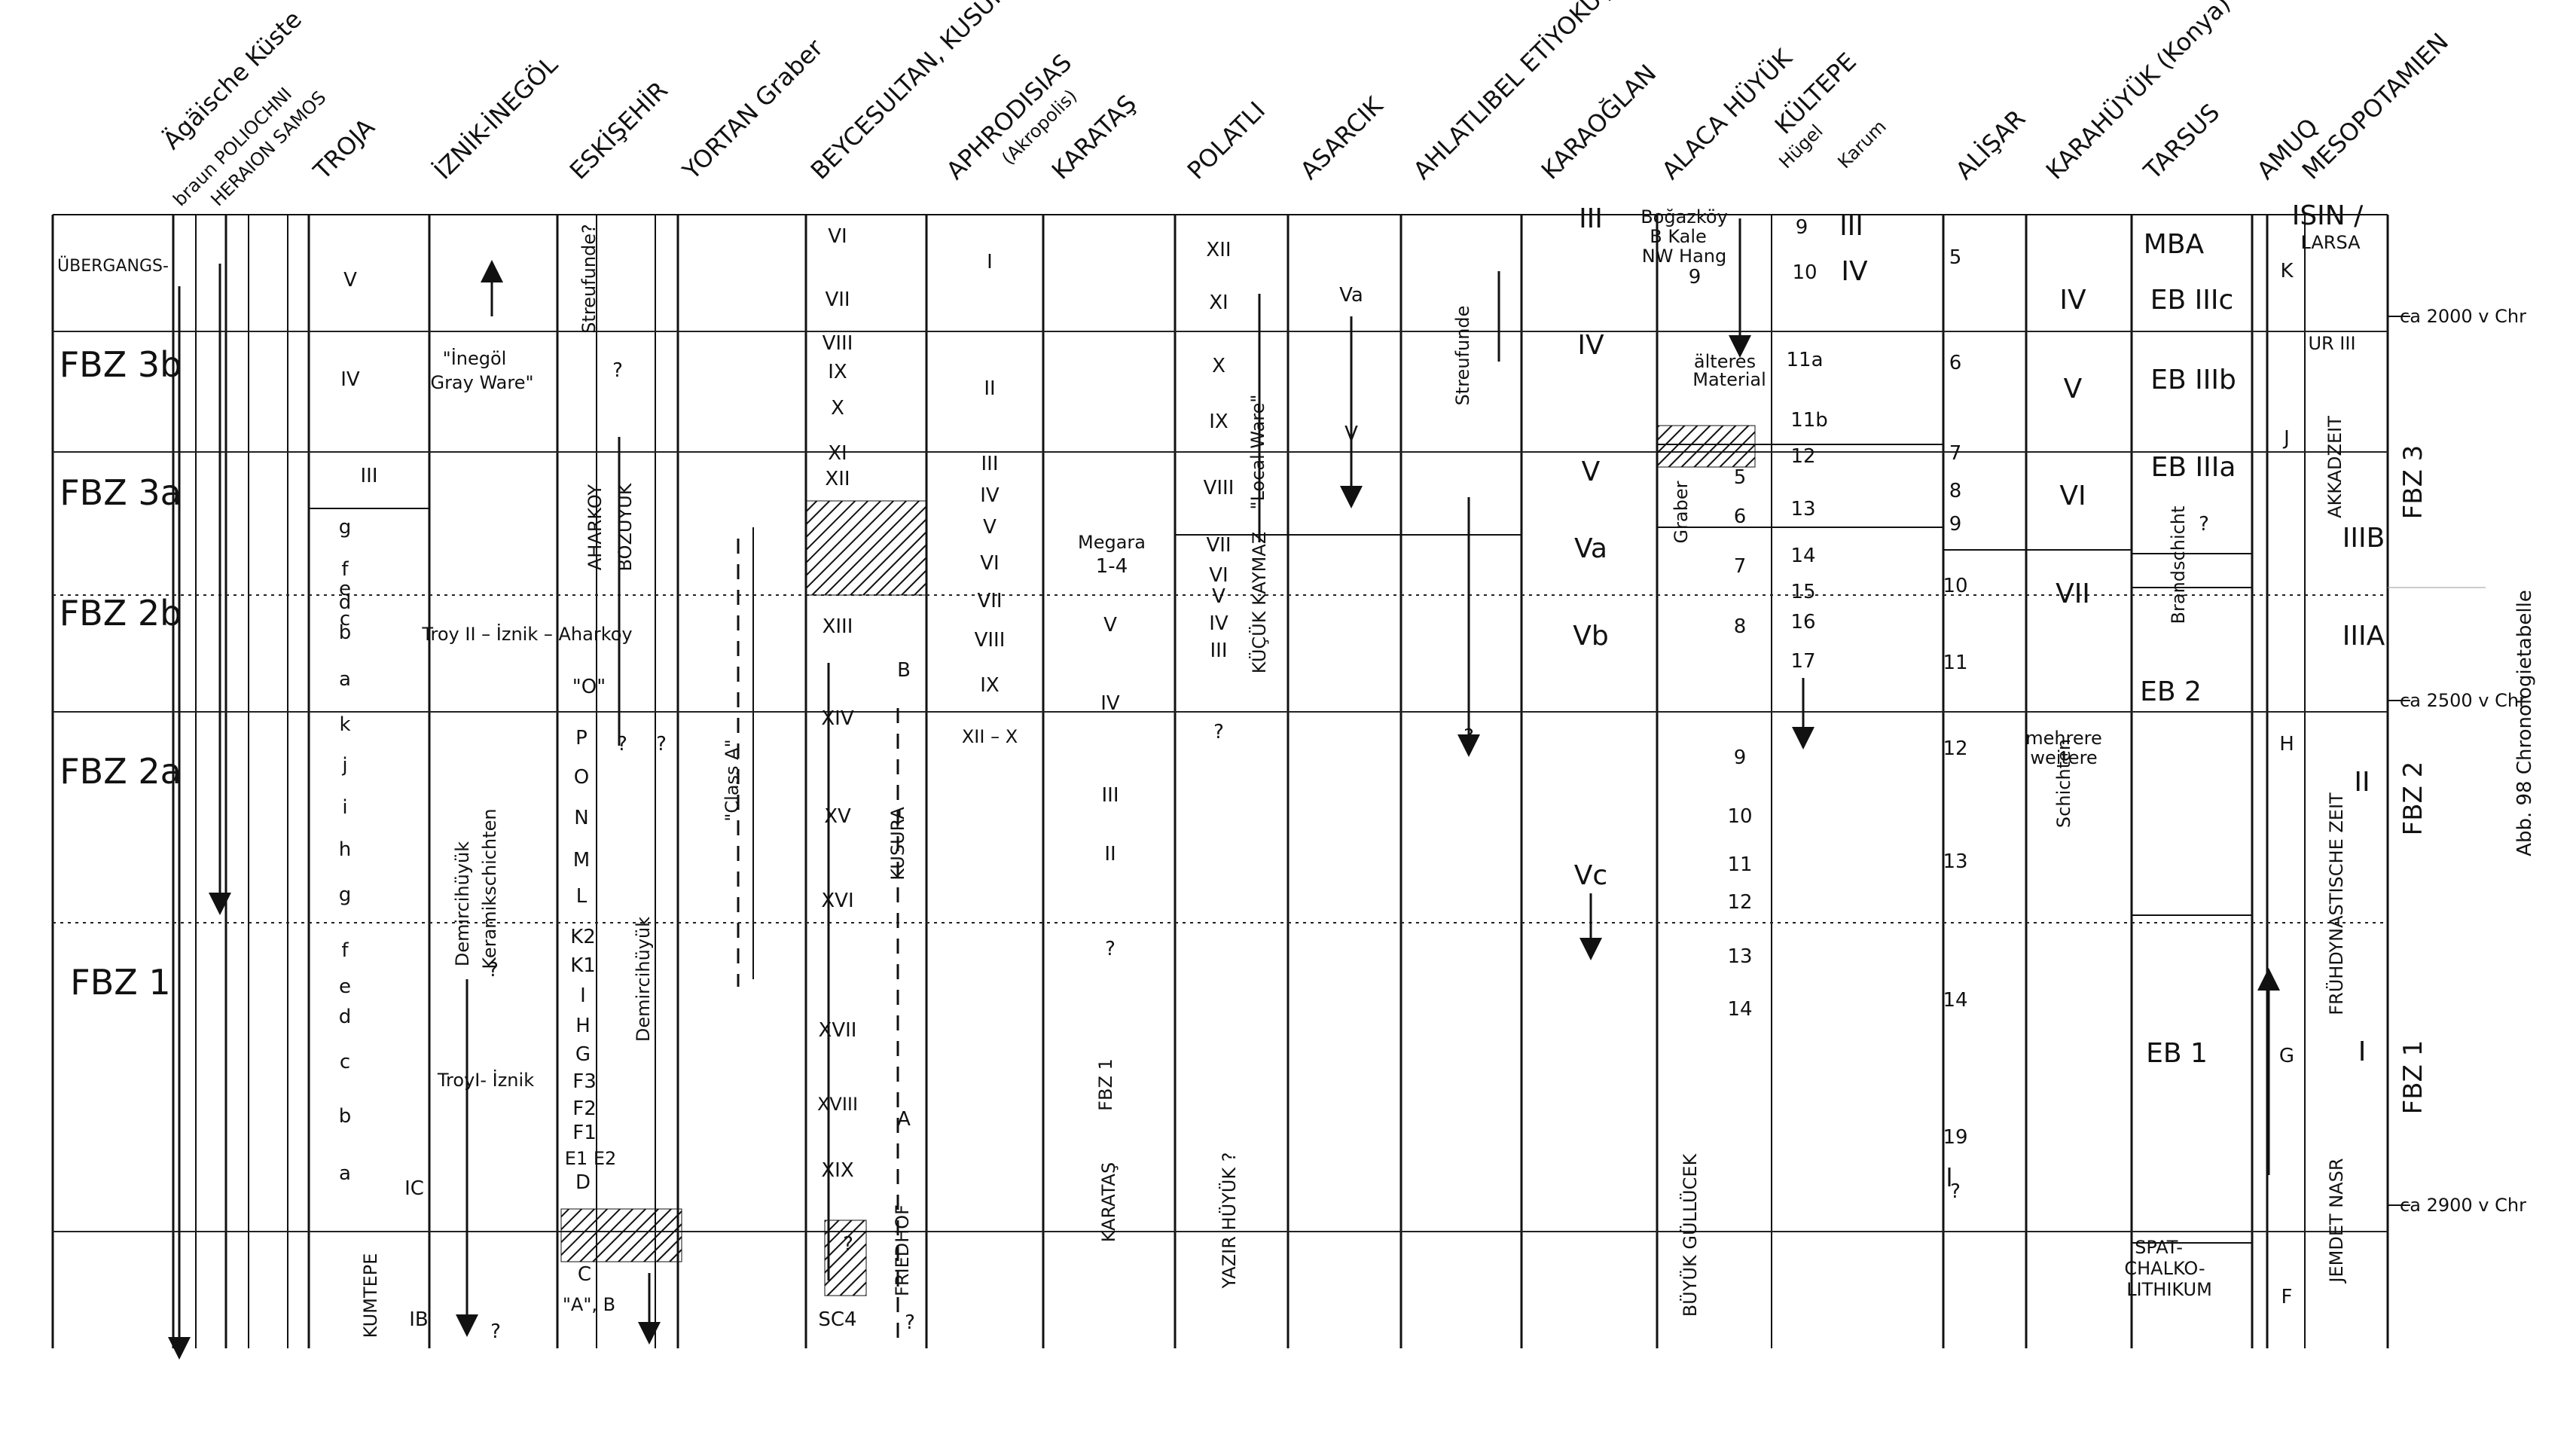 The image size is (2576, 1447). I want to click on cell-label: P, so click(582, 738).